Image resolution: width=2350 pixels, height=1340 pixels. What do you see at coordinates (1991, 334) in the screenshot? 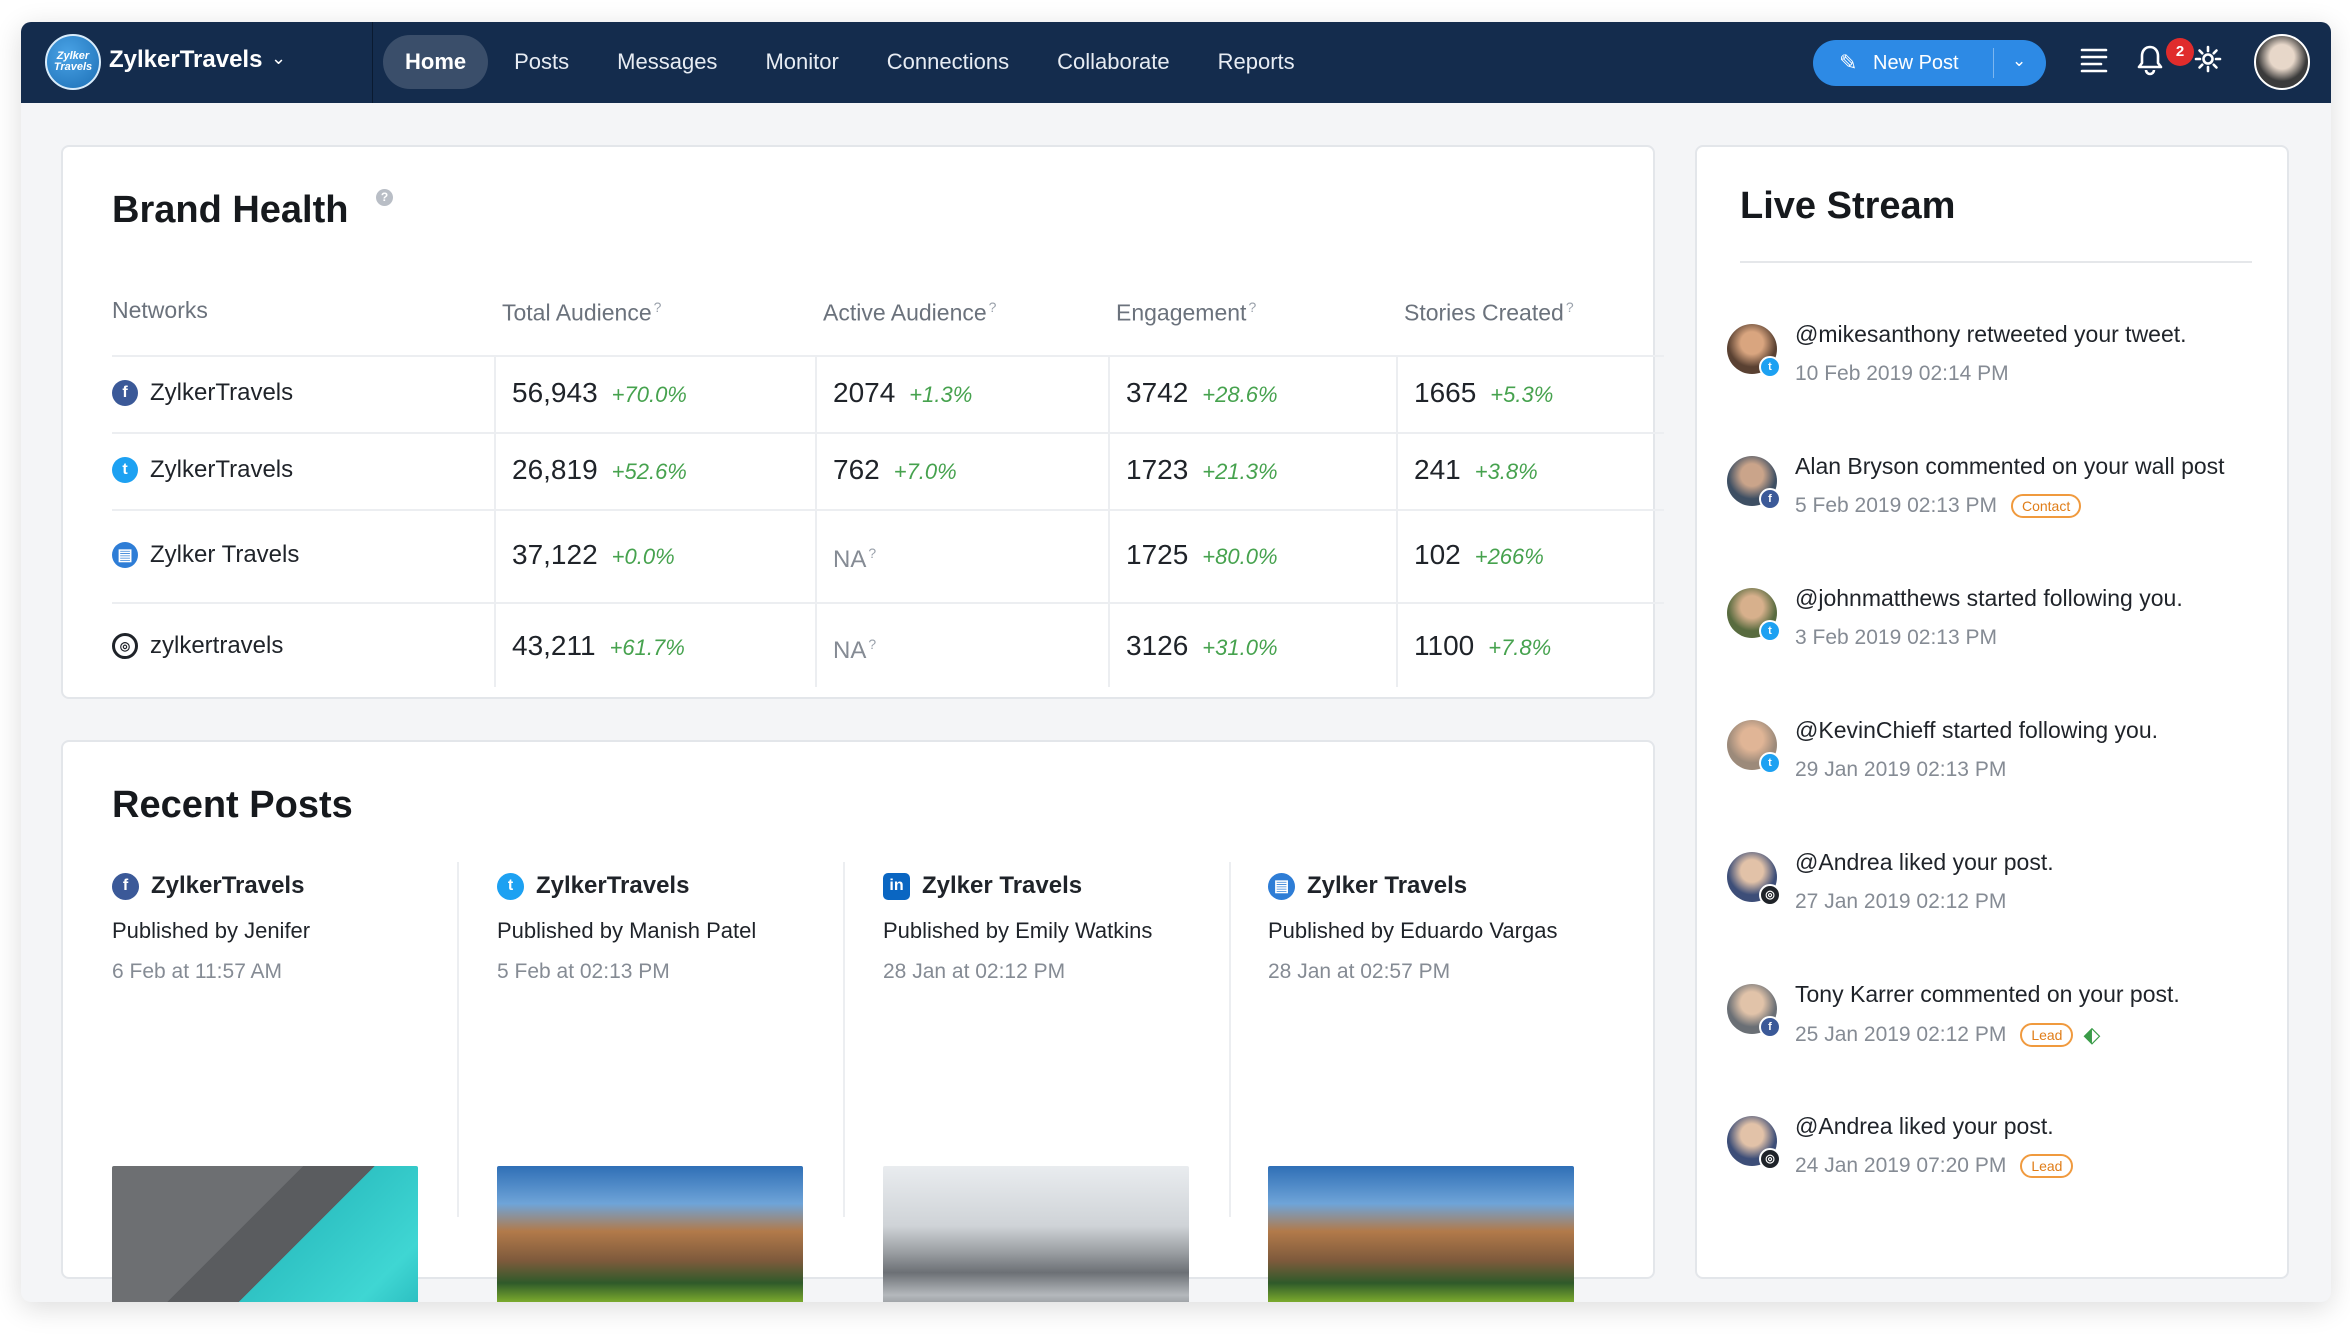
I see `activity-text: @mikesanthony retweeted your tweet.` at bounding box center [1991, 334].